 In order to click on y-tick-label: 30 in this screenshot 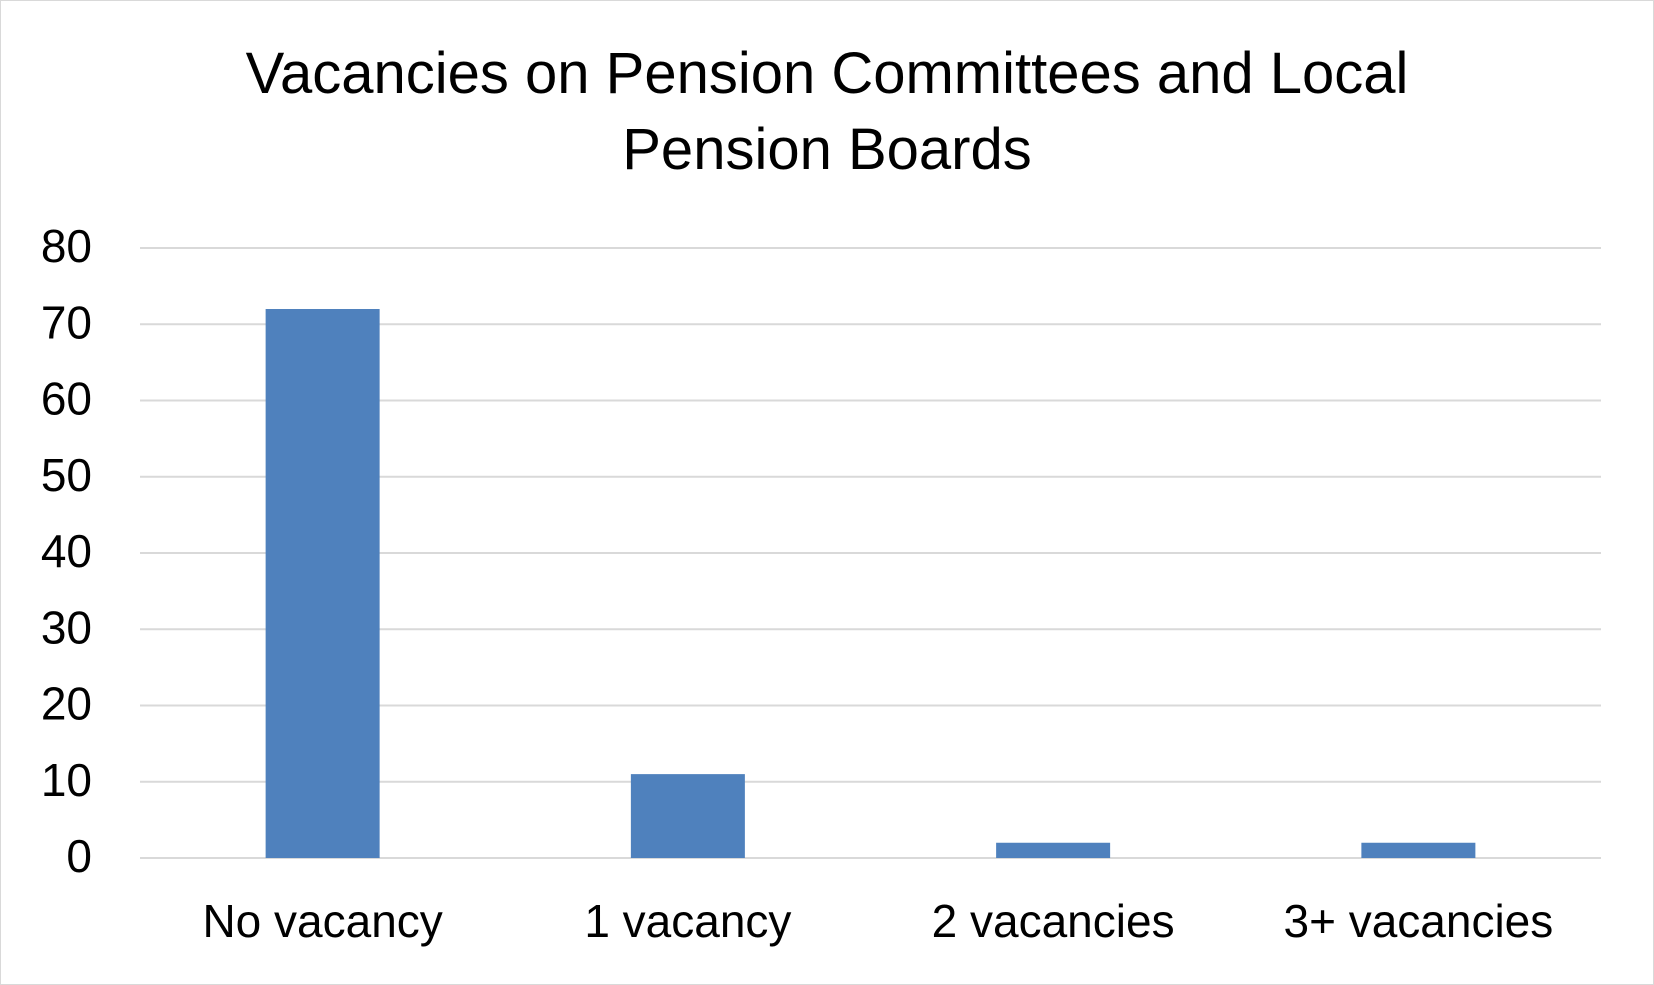, I will do `click(66, 627)`.